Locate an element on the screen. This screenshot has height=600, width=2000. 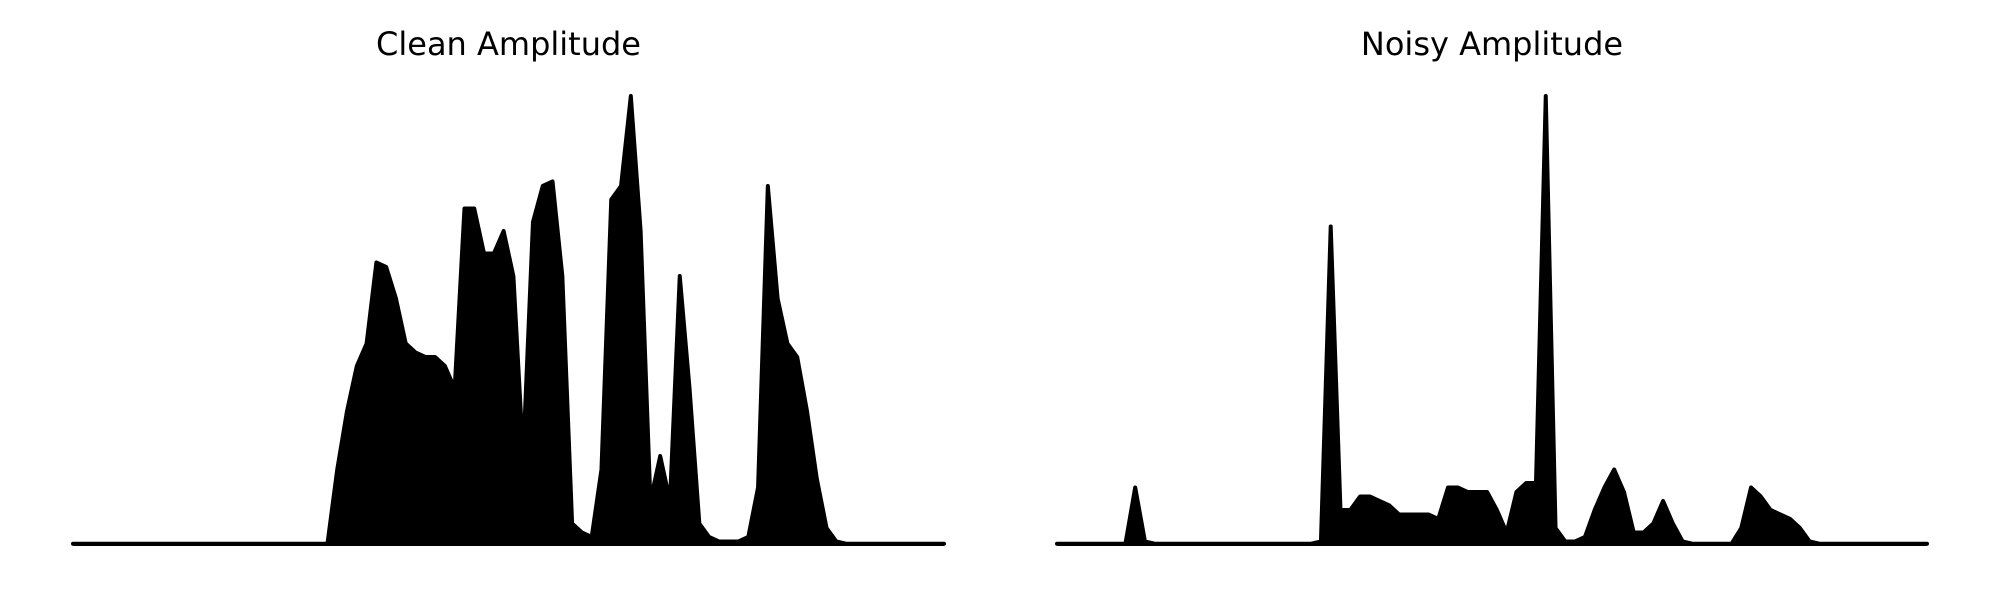
chart-title: Noisy Amplitude is located at coordinates (1492, 44).